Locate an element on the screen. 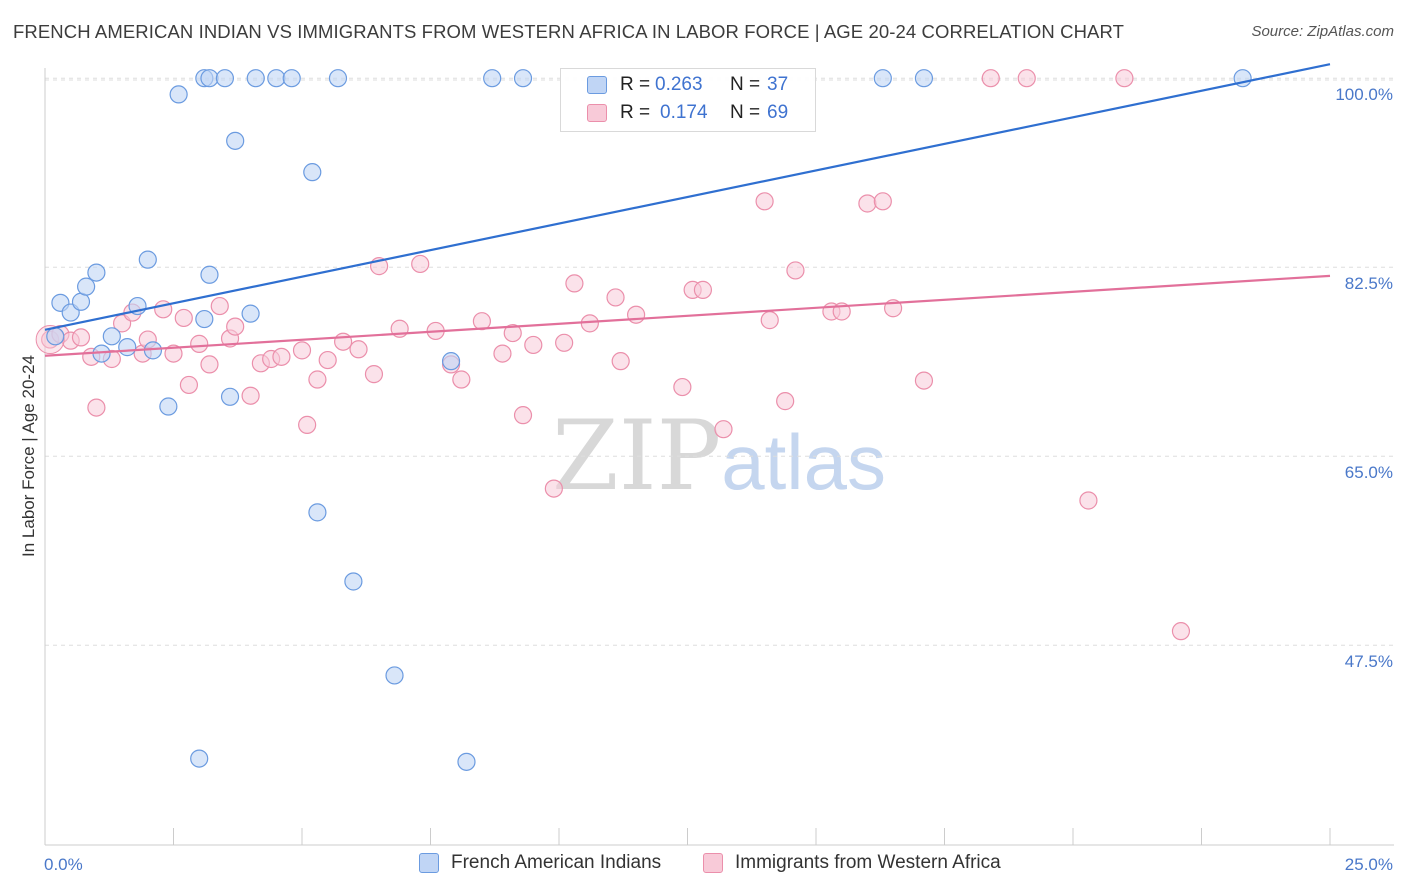 The height and width of the screenshot is (892, 1406). x-tick-label: 25.0% is located at coordinates (1369, 864).